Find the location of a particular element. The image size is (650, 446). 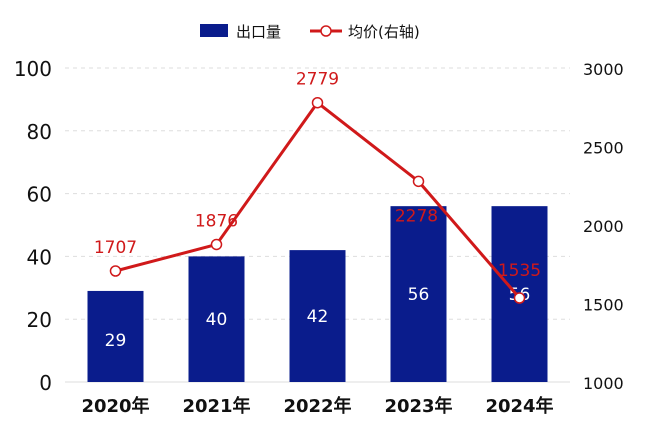

line-value-label: 1535 is located at coordinates (519, 271).